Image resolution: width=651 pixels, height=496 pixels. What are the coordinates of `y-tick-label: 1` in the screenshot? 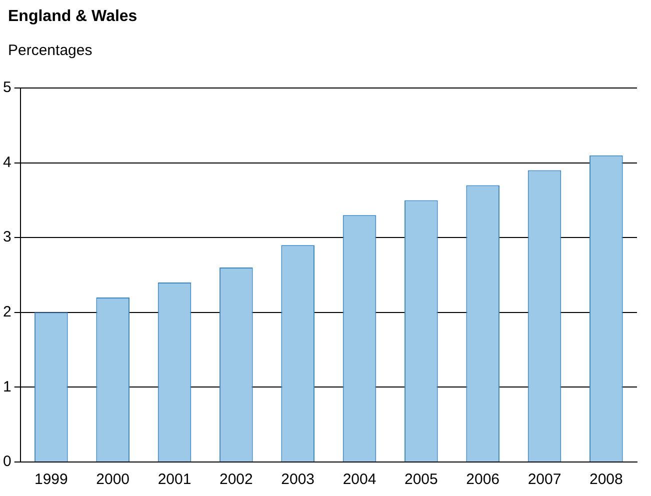 It's located at (7, 387).